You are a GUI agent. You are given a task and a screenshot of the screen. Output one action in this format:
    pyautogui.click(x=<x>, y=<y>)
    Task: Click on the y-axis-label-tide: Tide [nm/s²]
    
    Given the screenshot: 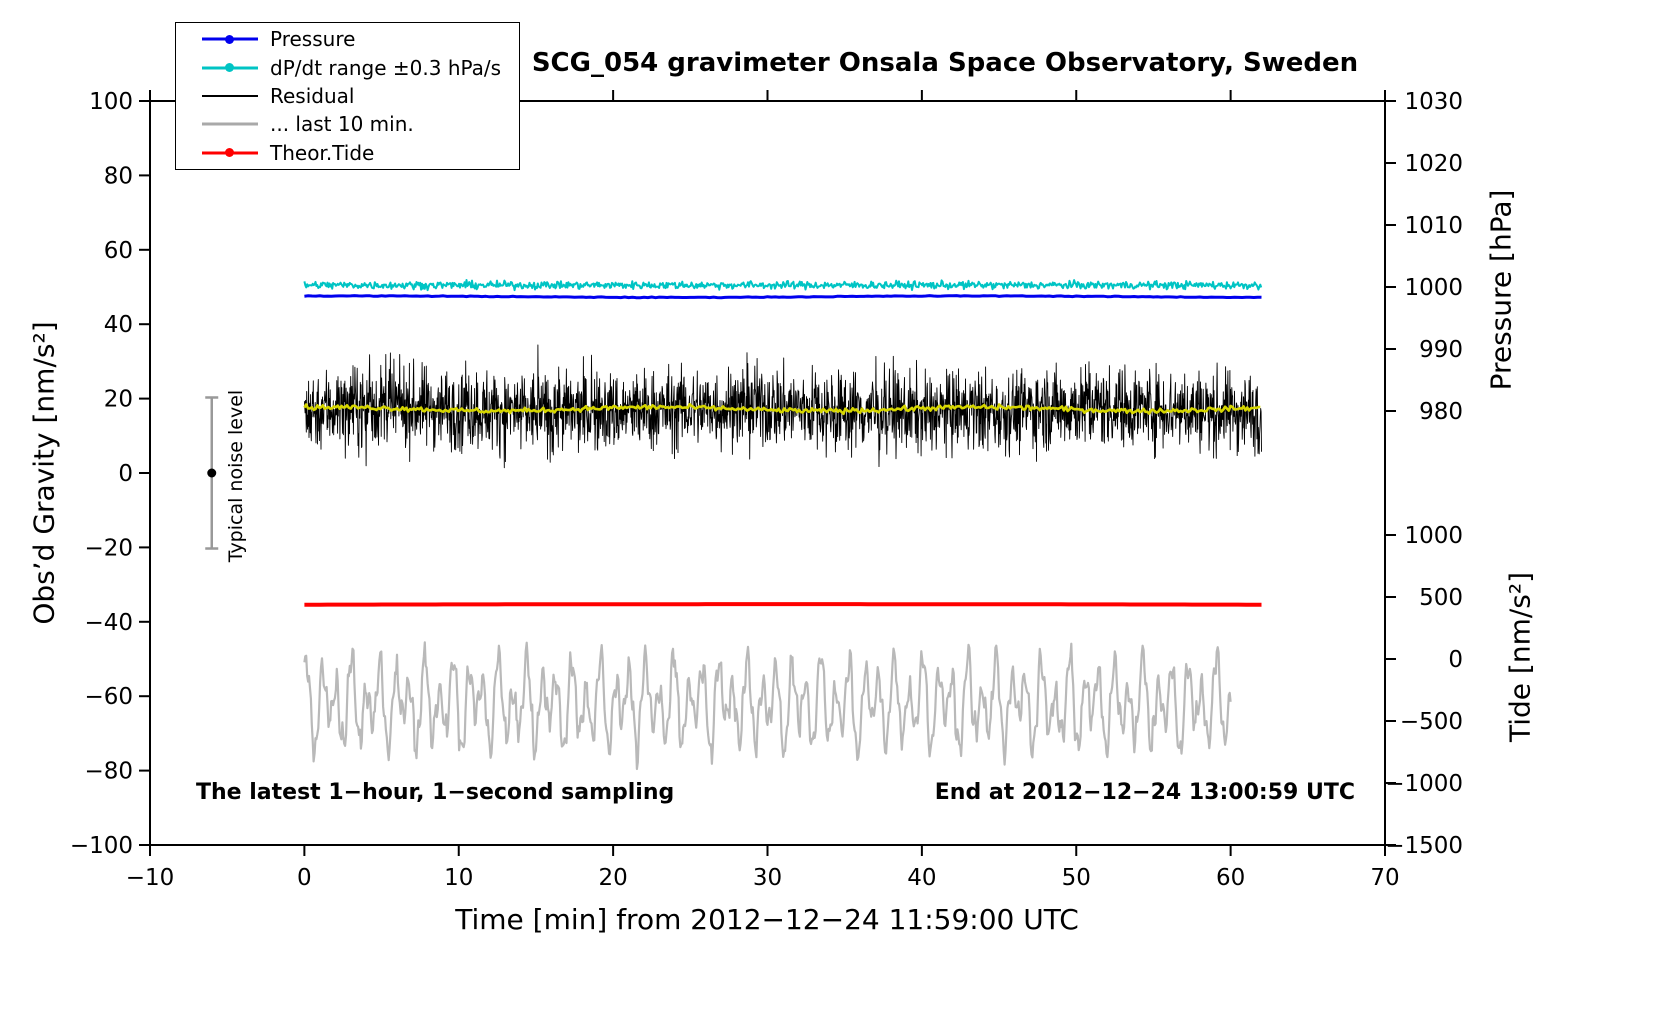 What is the action you would take?
    pyautogui.click(x=1520, y=657)
    